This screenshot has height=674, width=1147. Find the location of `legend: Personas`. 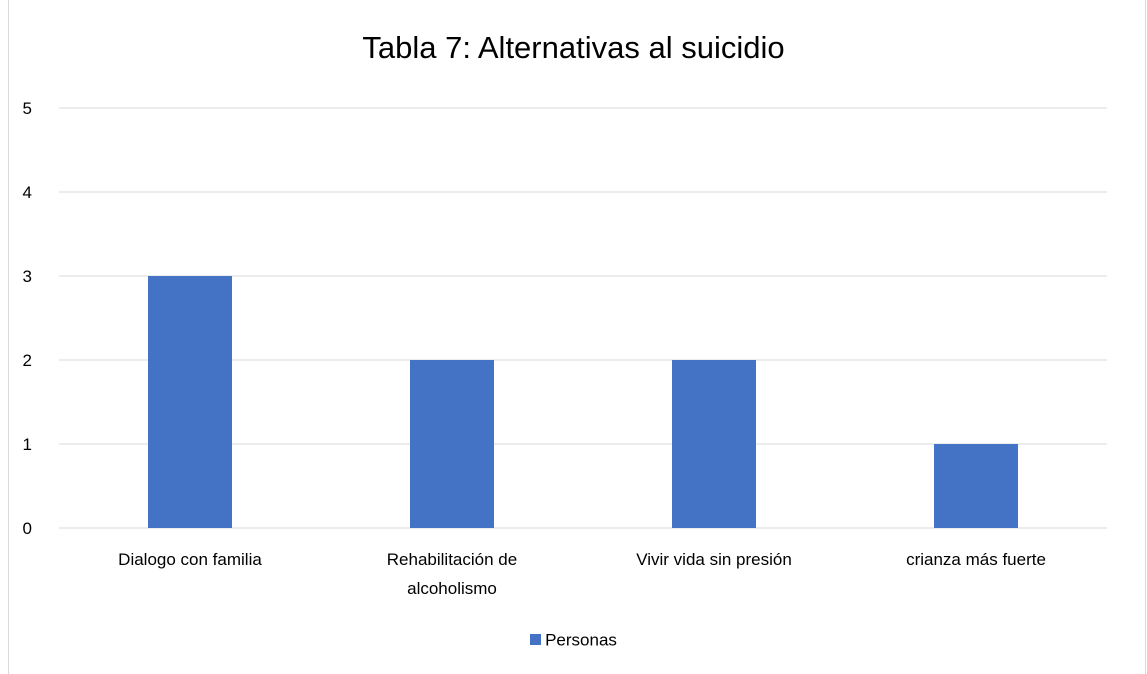

legend: Personas is located at coordinates (573, 640).